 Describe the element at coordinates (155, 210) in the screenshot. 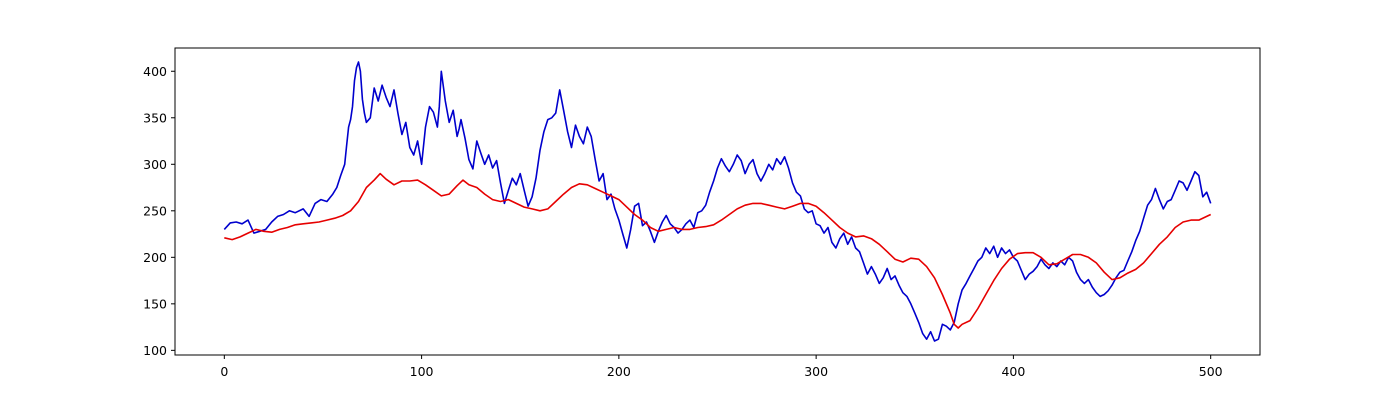

I see `y-tick-label: 250` at that location.